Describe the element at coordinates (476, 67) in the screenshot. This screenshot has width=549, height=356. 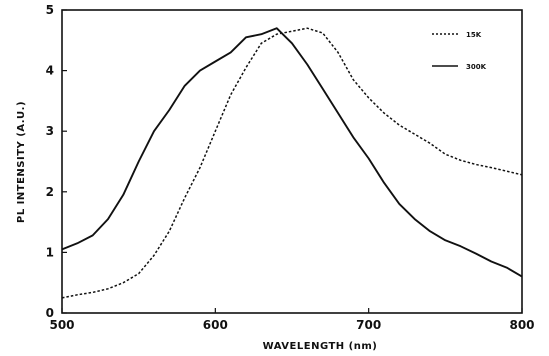
I see `legend-label-300k: 300K` at that location.